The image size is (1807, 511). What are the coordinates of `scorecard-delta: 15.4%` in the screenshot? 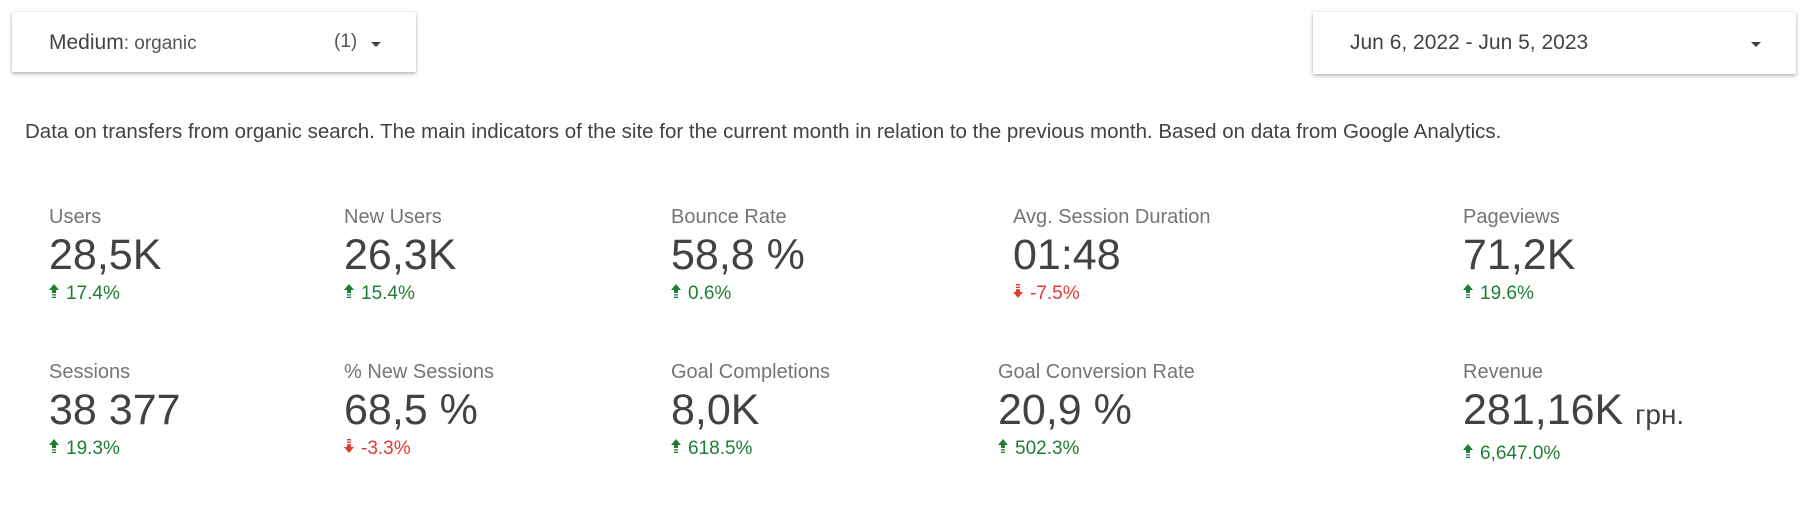 It's located at (400, 294).